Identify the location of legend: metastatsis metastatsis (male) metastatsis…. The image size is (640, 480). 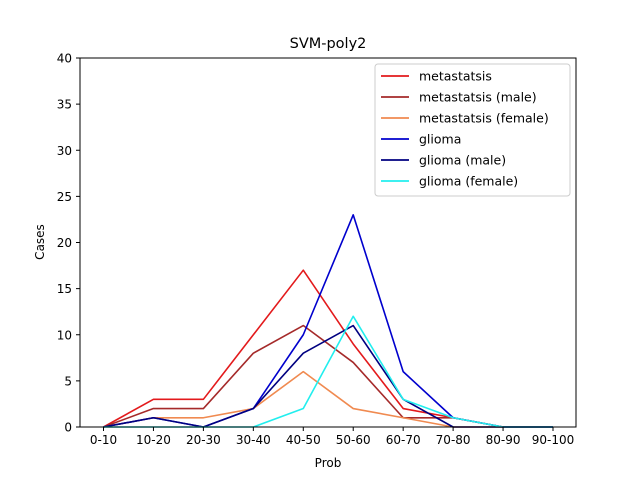
(472, 130).